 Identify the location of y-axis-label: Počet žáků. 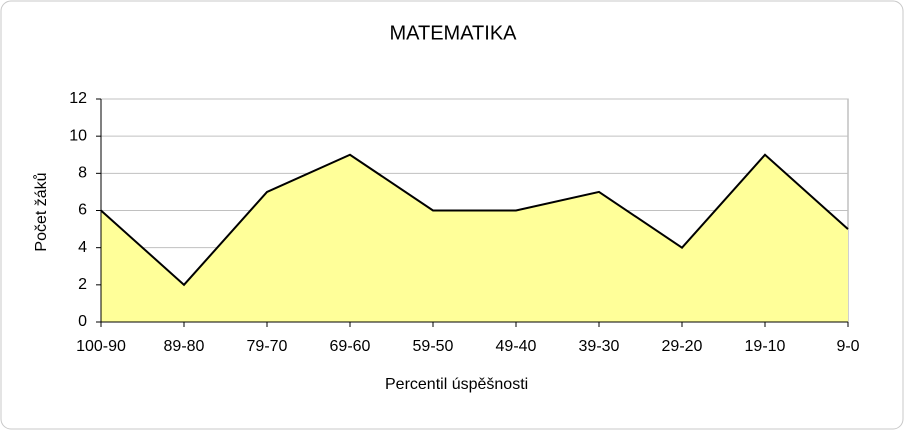
(41, 211).